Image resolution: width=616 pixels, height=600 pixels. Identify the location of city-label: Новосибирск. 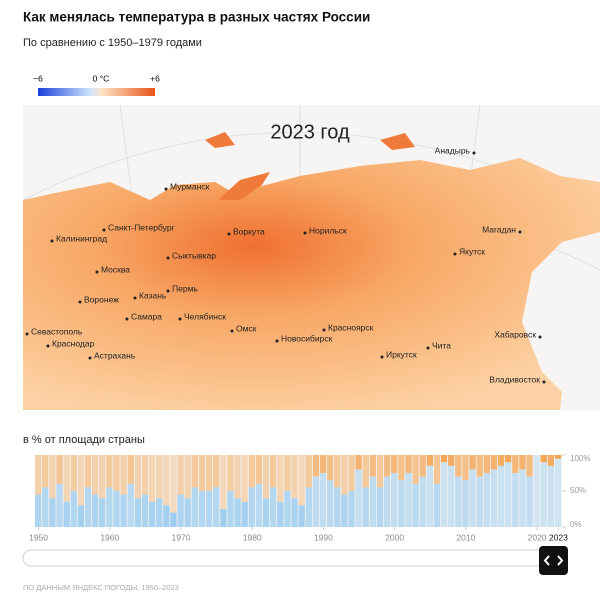
(307, 338).